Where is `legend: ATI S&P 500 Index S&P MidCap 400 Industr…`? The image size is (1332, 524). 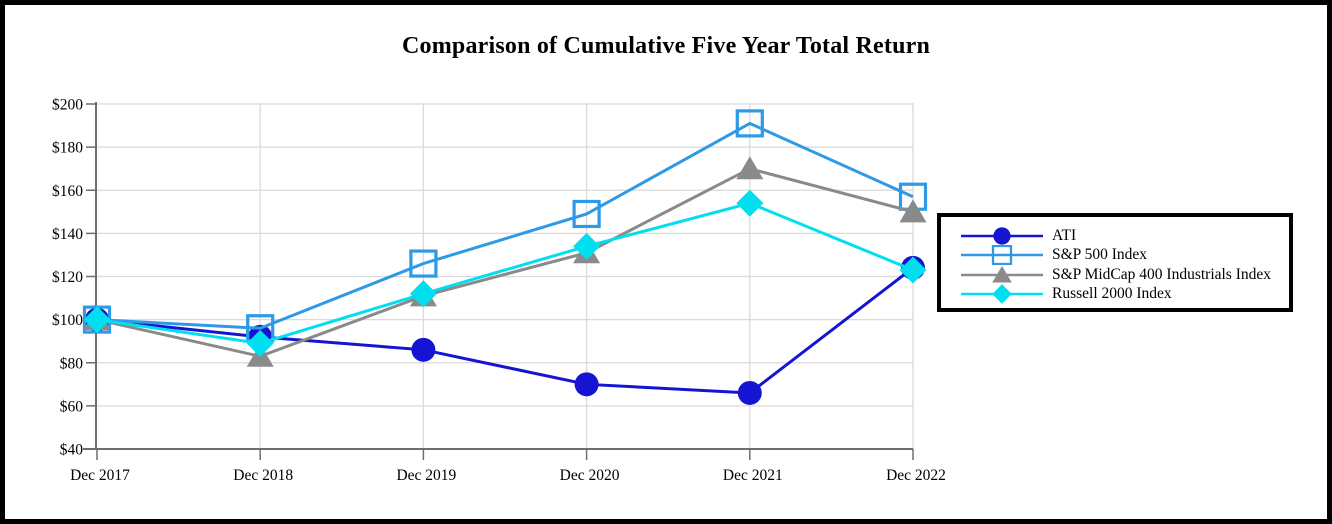
legend: ATI S&P 500 Index S&P MidCap 400 Industr… is located at coordinates (1115, 262).